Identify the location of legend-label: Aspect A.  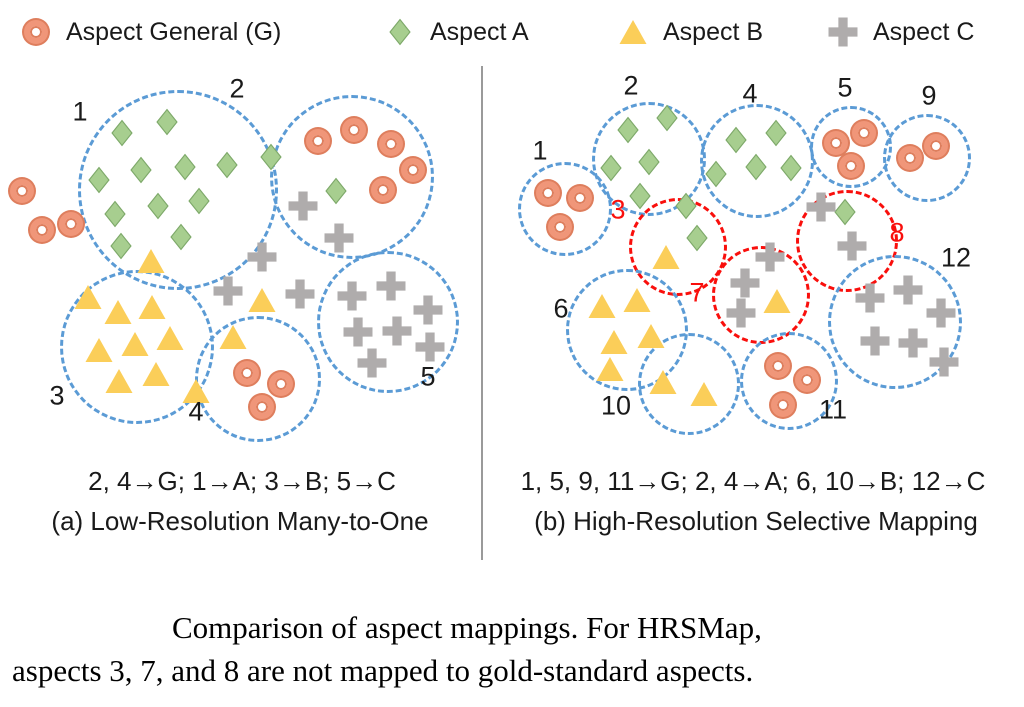
(479, 31).